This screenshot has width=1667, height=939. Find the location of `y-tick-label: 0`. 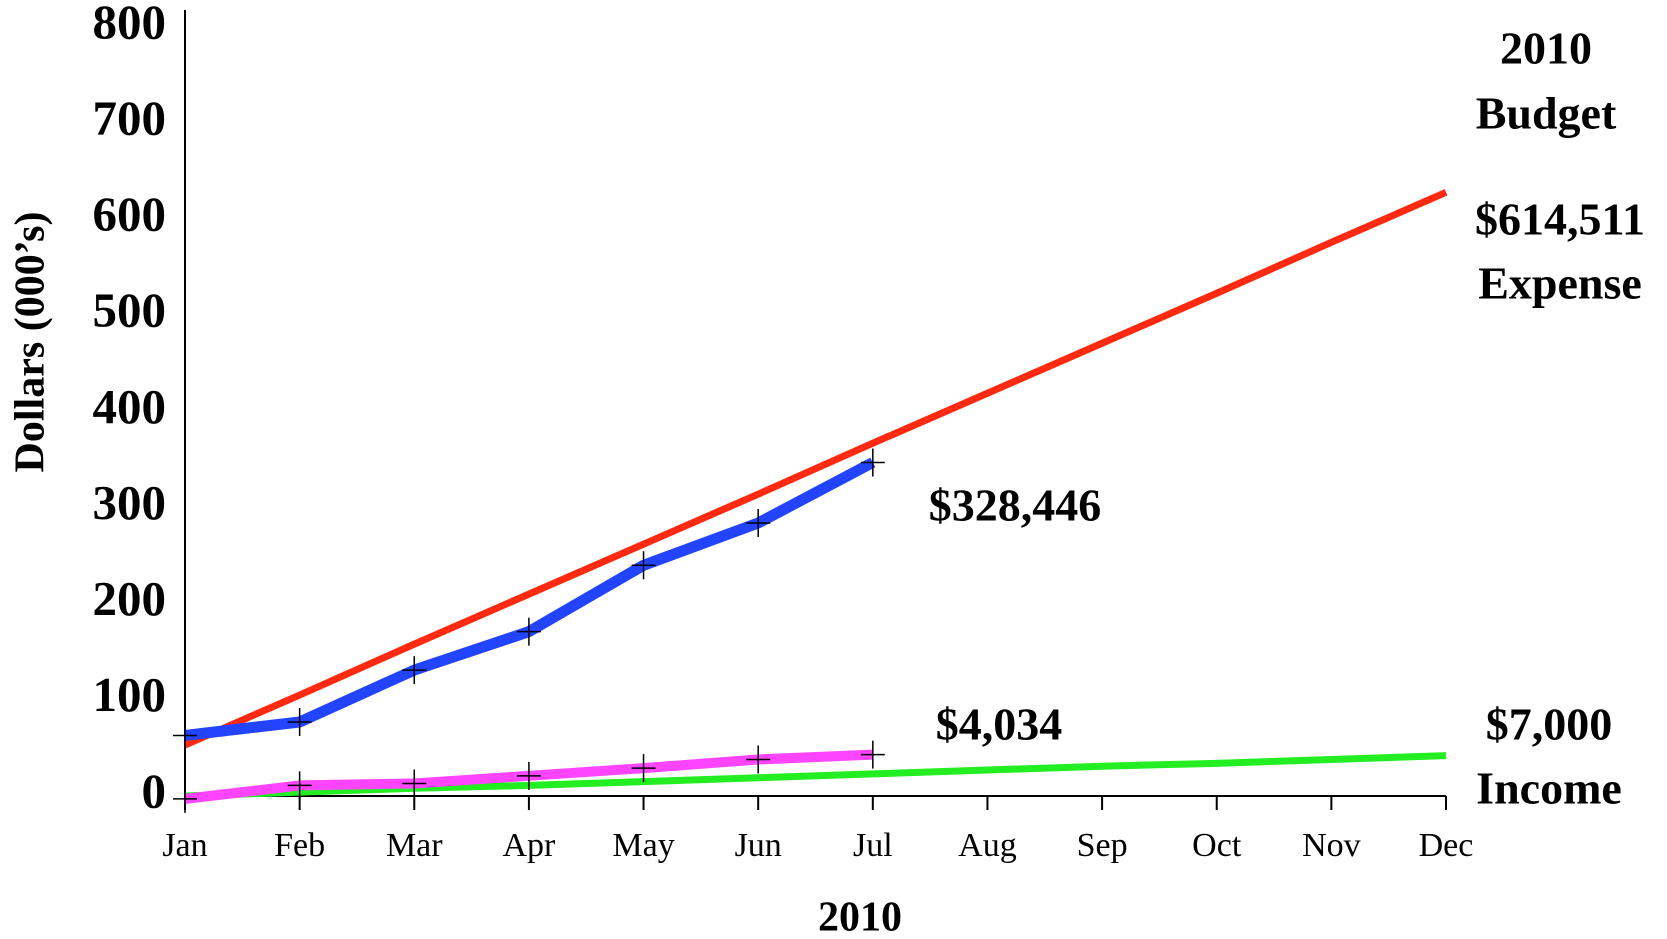

y-tick-label: 0 is located at coordinates (154, 790).